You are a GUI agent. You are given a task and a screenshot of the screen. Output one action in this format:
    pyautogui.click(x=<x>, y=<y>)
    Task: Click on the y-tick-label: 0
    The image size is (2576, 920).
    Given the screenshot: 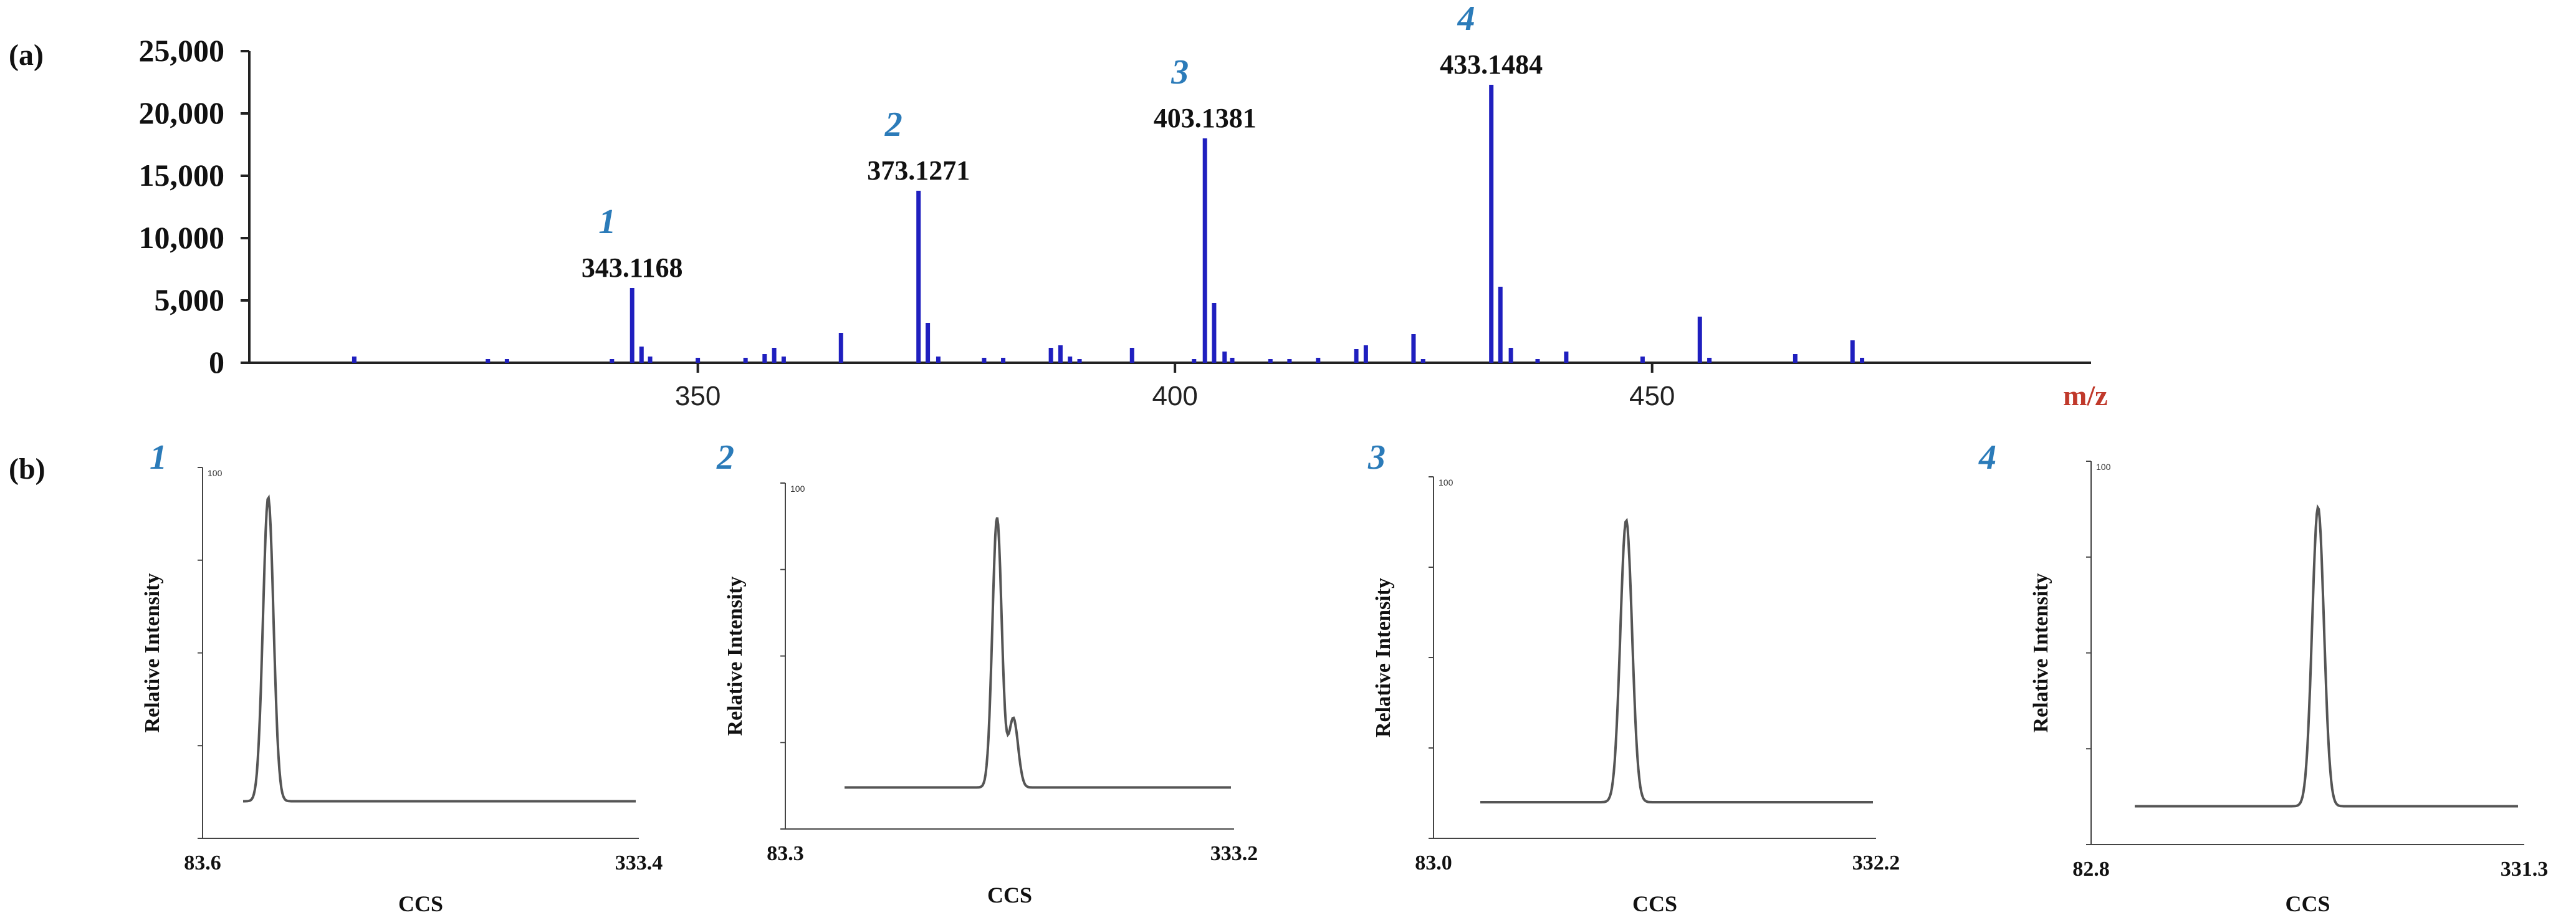 What is the action you would take?
    pyautogui.click(x=216, y=362)
    